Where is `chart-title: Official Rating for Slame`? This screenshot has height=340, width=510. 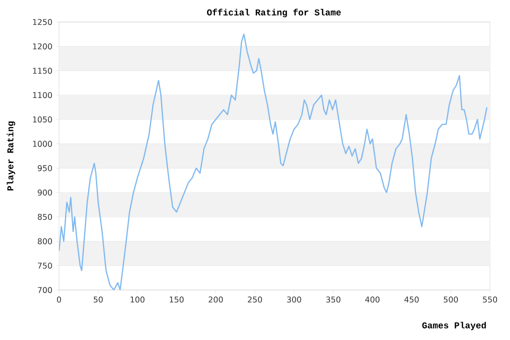 chart-title: Official Rating for Slame is located at coordinates (274, 13).